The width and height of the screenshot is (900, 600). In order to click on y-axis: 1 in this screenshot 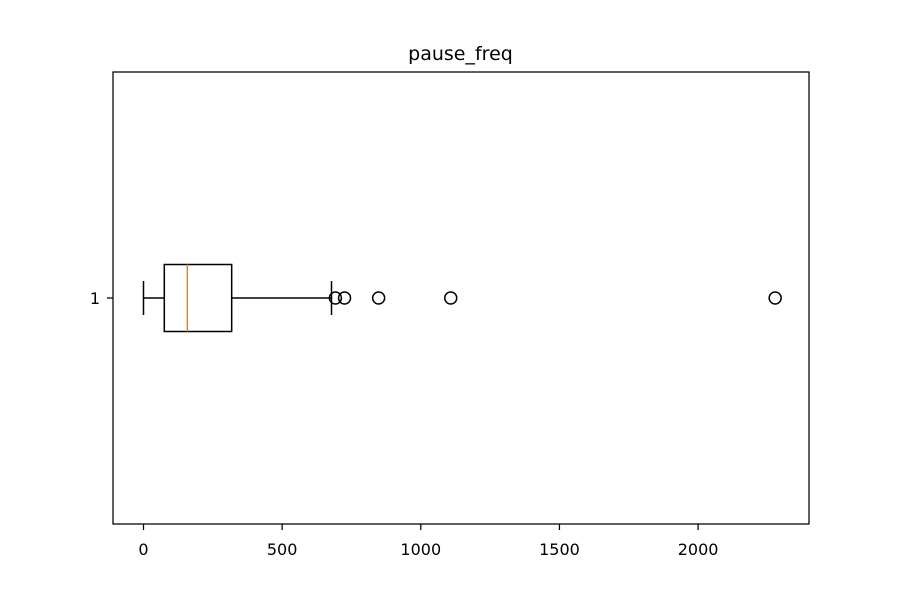, I will do `click(101, 298)`.